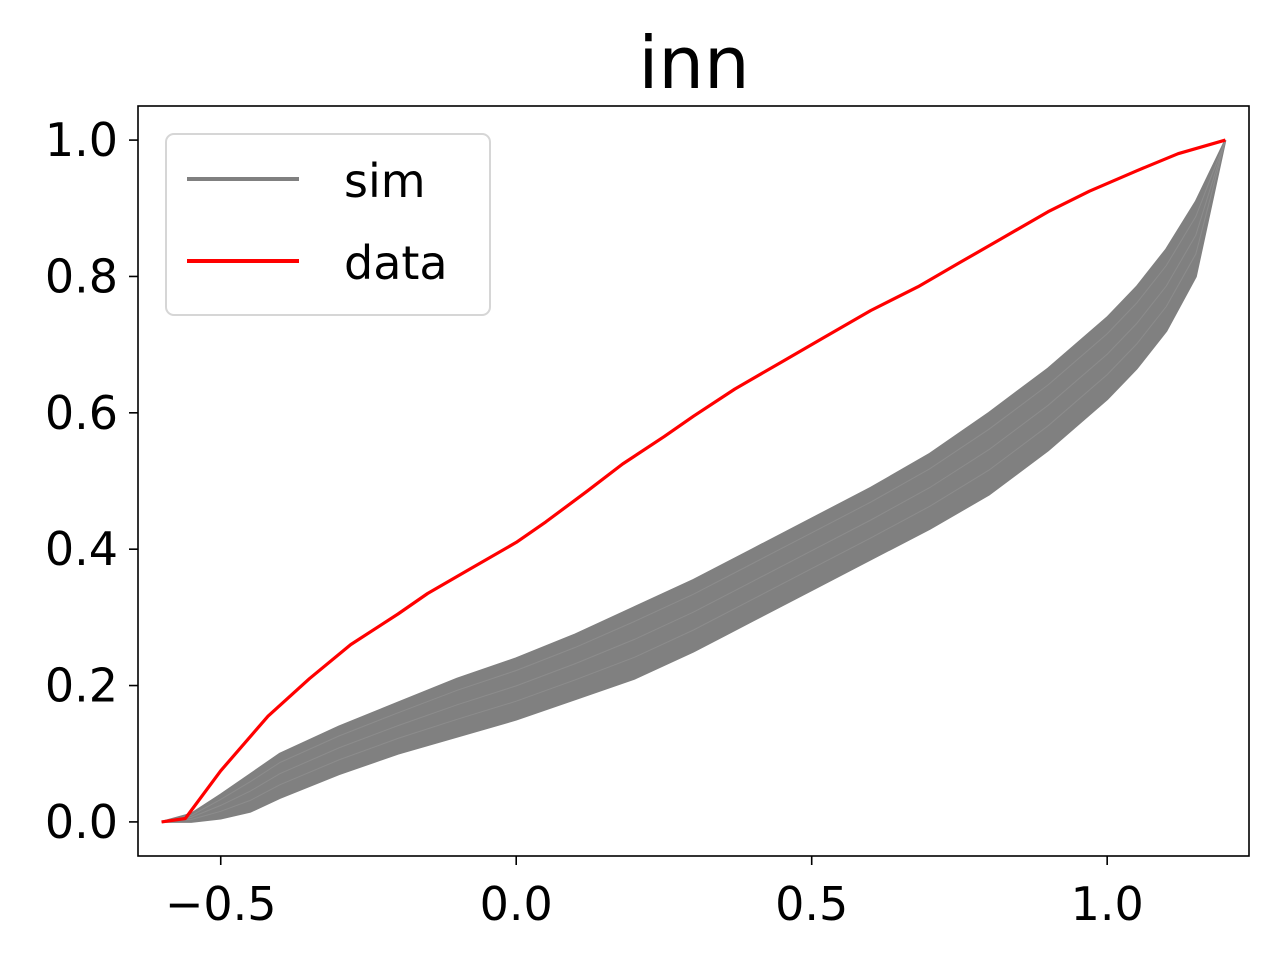 The image size is (1280, 960). Describe the element at coordinates (221, 904) in the screenshot. I see `x-tick-label: −0.5` at that location.